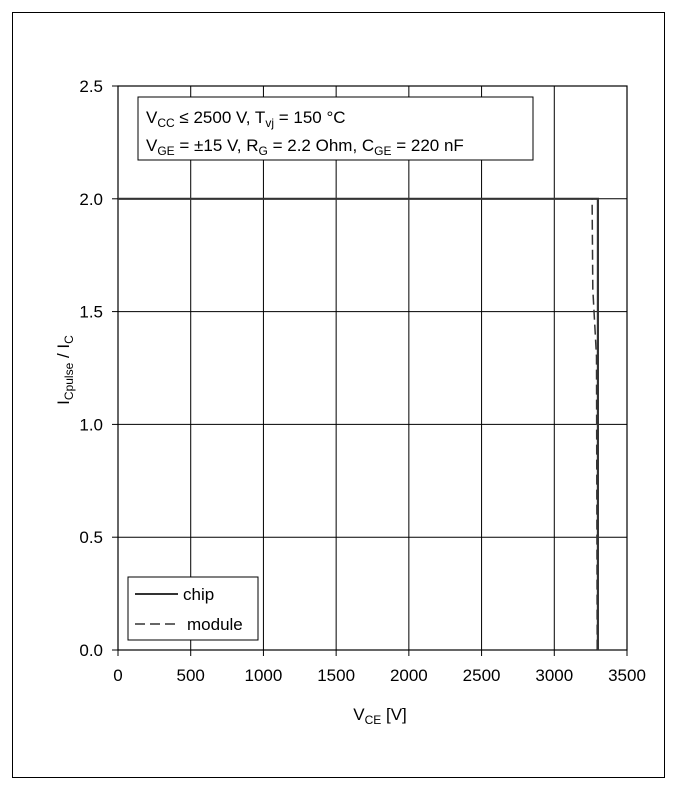 Image resolution: width=678 pixels, height=792 pixels. What do you see at coordinates (409, 675) in the screenshot?
I see `x-tick-label: 2000` at bounding box center [409, 675].